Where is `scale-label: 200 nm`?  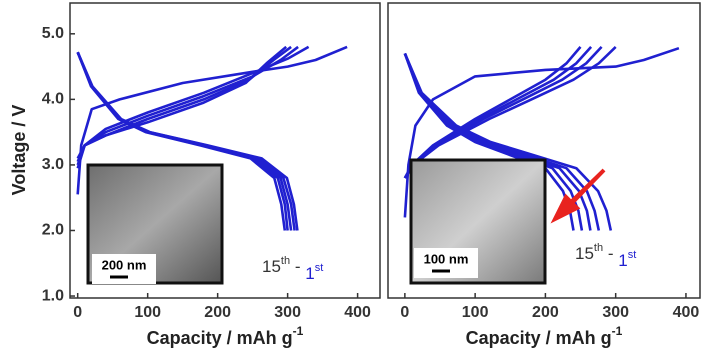 scale-label: 200 nm is located at coordinates (124, 264).